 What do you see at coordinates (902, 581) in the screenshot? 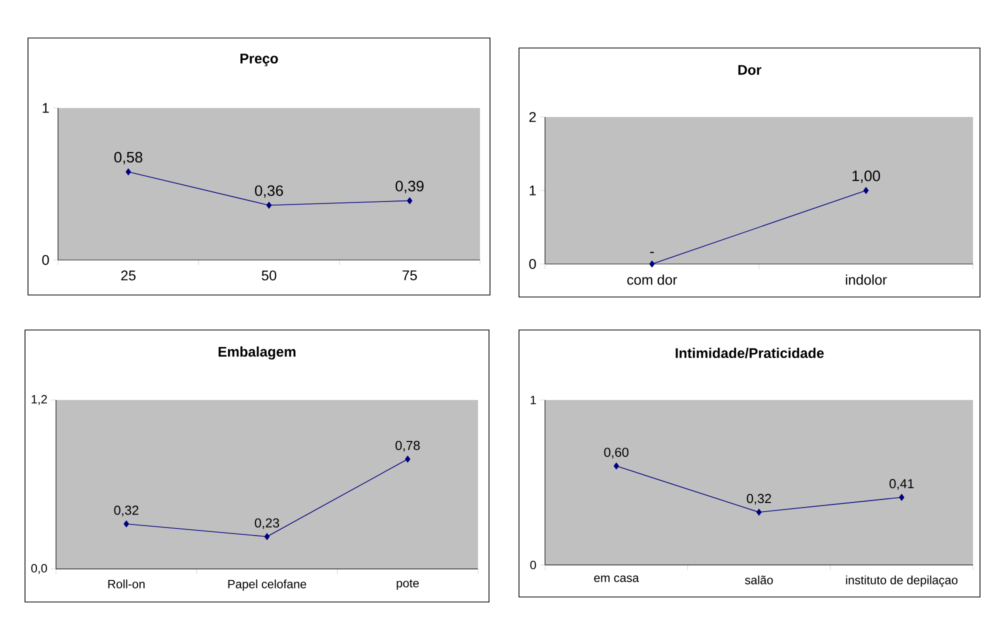
I see `x-tick-label: instituto de depilaçao` at bounding box center [902, 581].